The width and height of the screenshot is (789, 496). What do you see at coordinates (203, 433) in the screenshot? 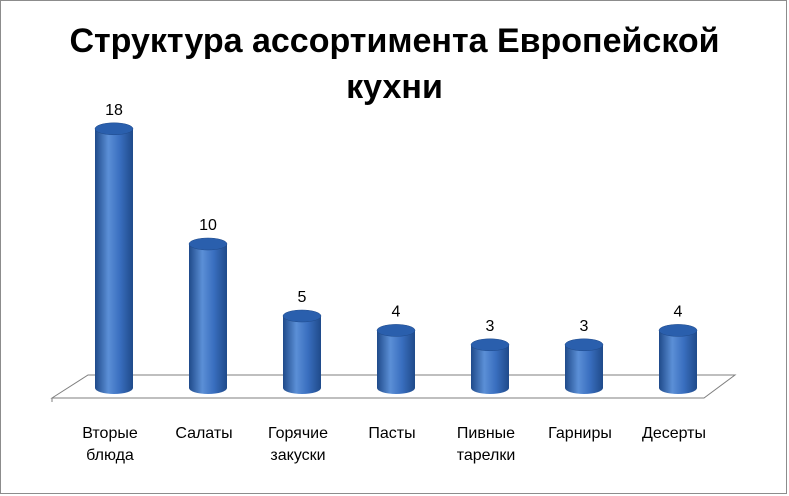
I see `category-label: Салаты` at bounding box center [203, 433].